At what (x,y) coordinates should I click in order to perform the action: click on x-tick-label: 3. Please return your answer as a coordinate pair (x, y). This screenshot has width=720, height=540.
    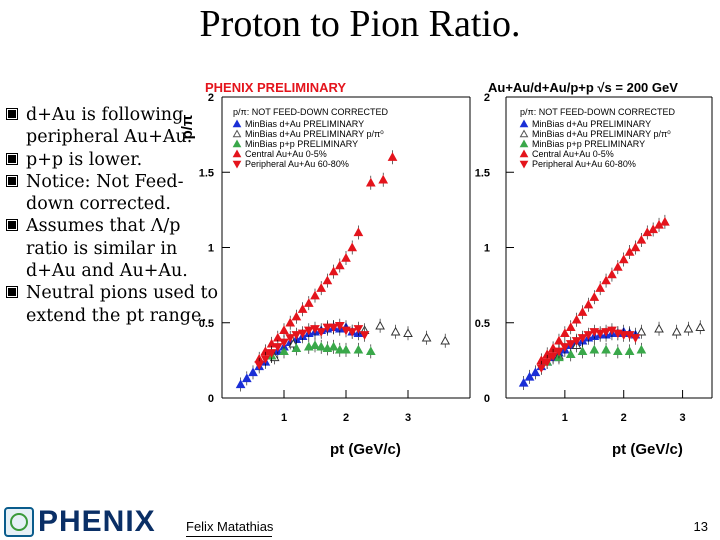
    Looking at the image, I should click on (408, 418).